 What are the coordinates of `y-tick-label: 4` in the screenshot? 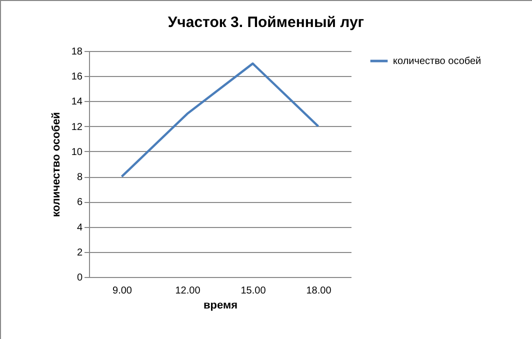 It's located at (79, 228).